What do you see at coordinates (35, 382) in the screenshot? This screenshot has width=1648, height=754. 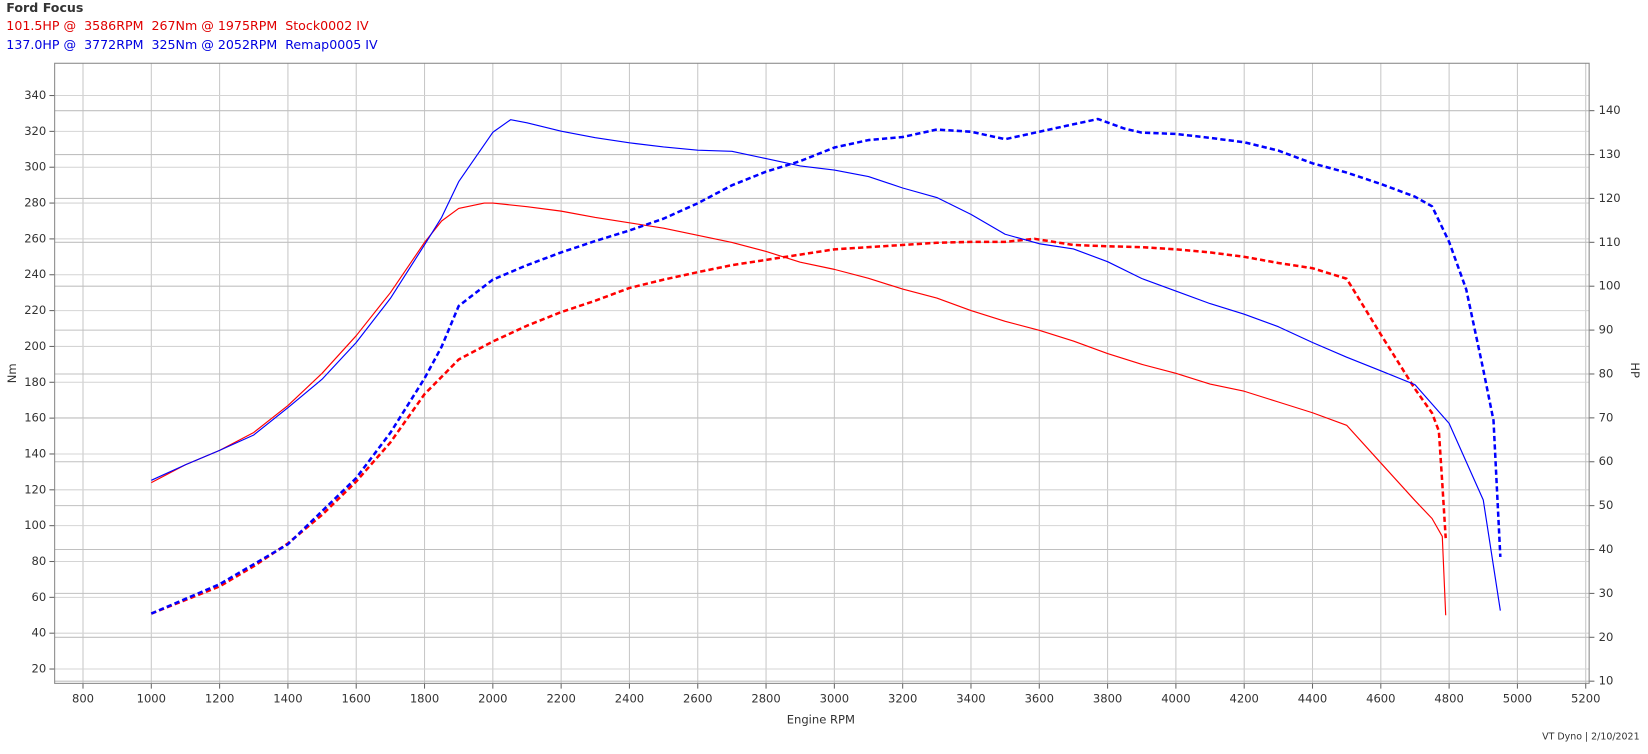 I see `y-tick-label: 180` at bounding box center [35, 382].